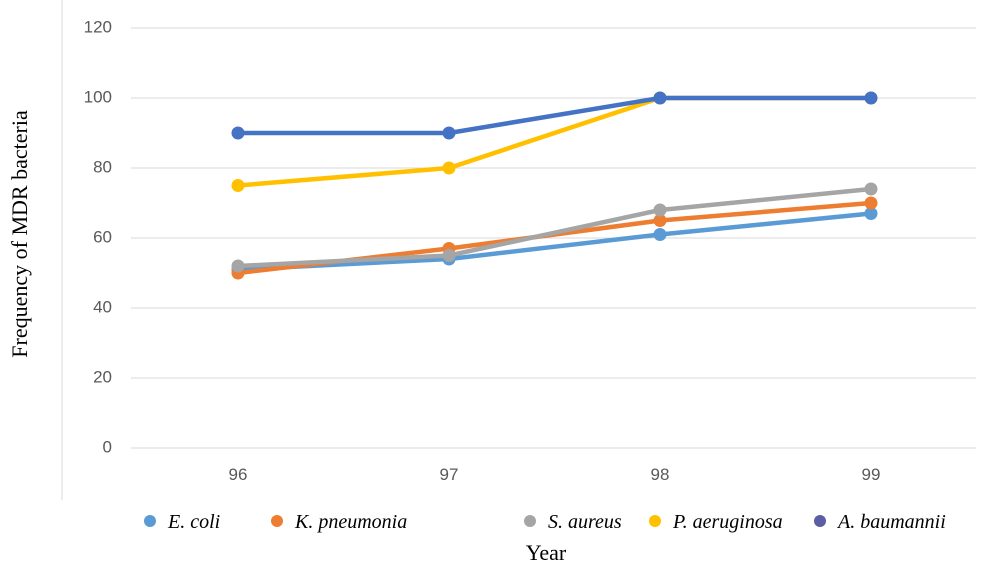  I want to click on y-tick-label: 0, so click(107, 446).